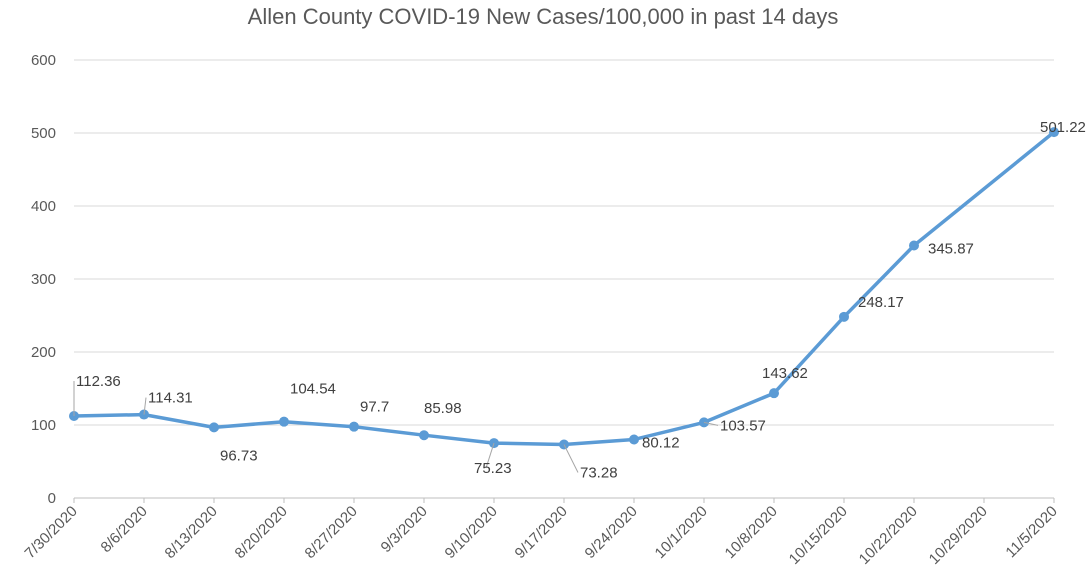 The width and height of the screenshot is (1086, 585). What do you see at coordinates (43, 352) in the screenshot?
I see `y-tick-label: 200` at bounding box center [43, 352].